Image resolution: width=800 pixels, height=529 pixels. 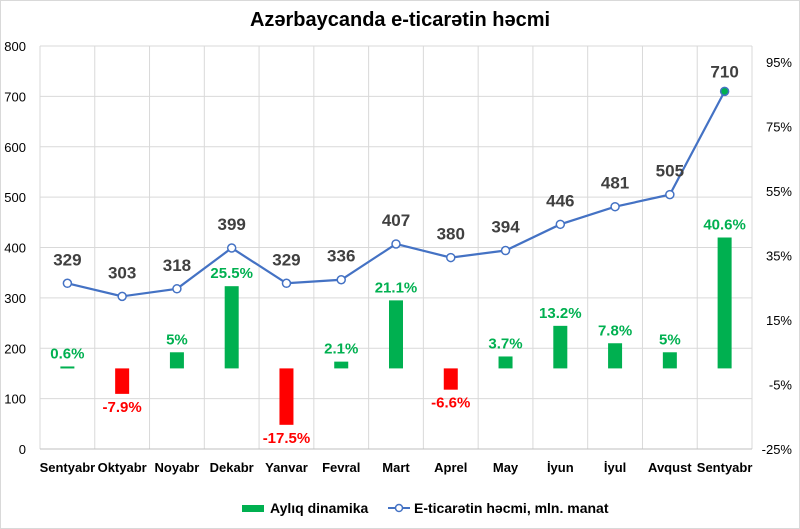 I want to click on bar-data-label: -17.5%, so click(x=287, y=438).